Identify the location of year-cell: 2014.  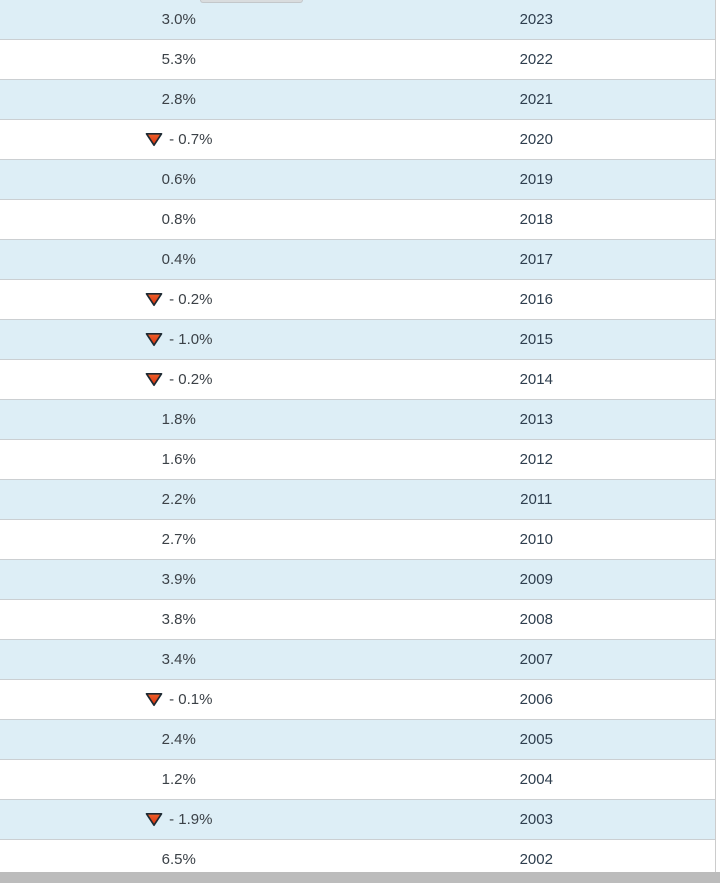
(537, 379).